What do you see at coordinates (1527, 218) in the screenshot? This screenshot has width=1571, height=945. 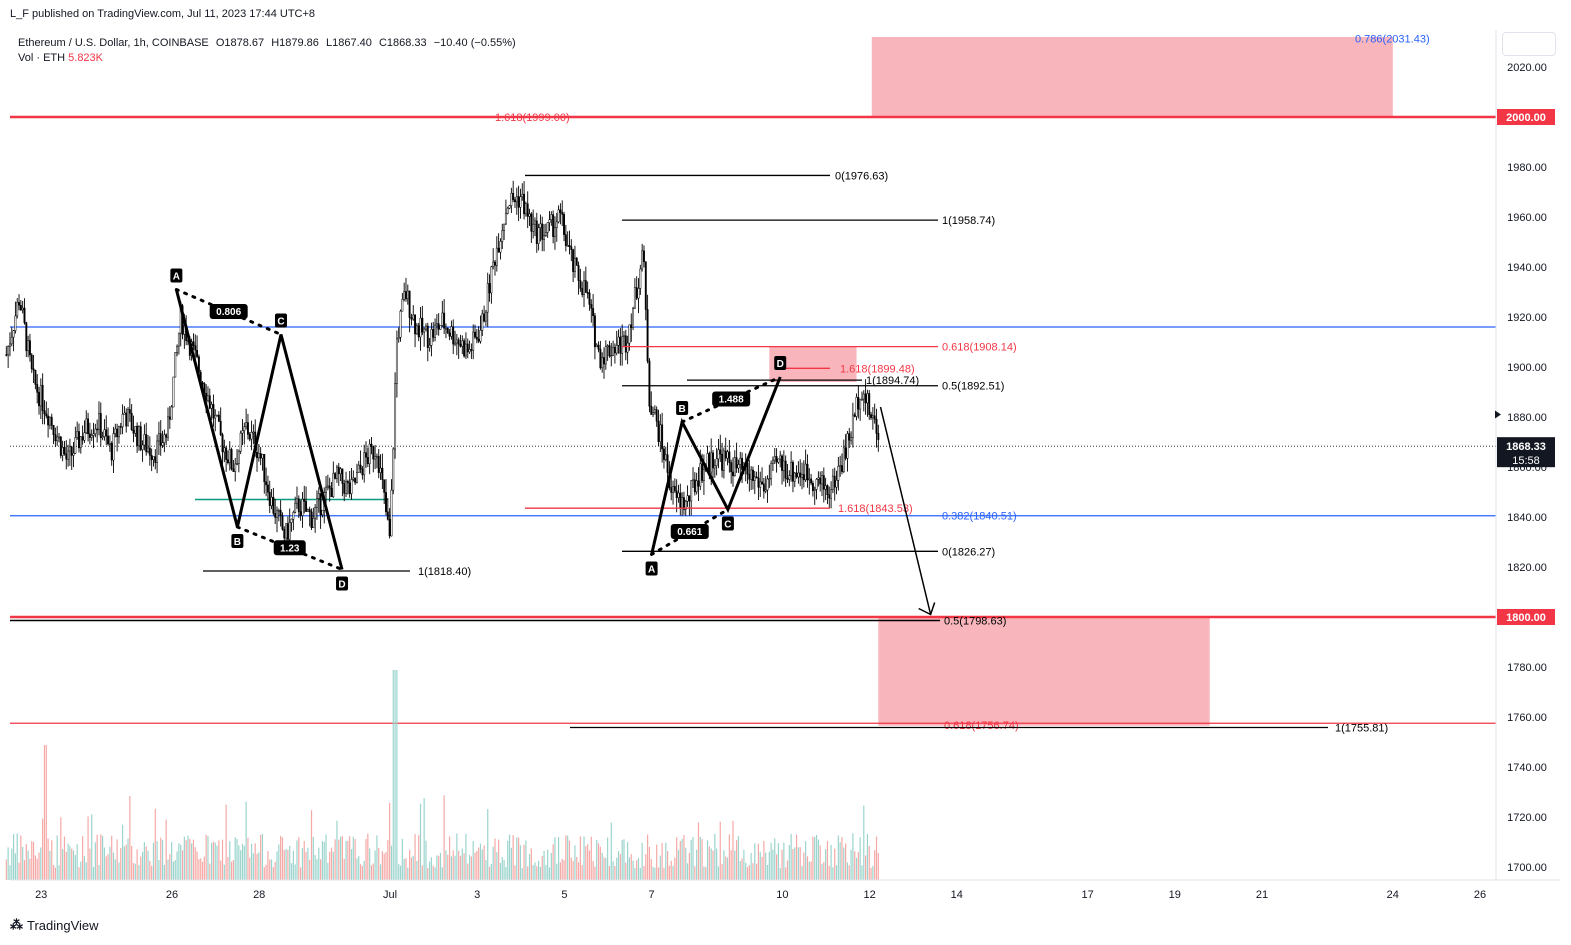 I see `price-tick-label: 1960.00` at bounding box center [1527, 218].